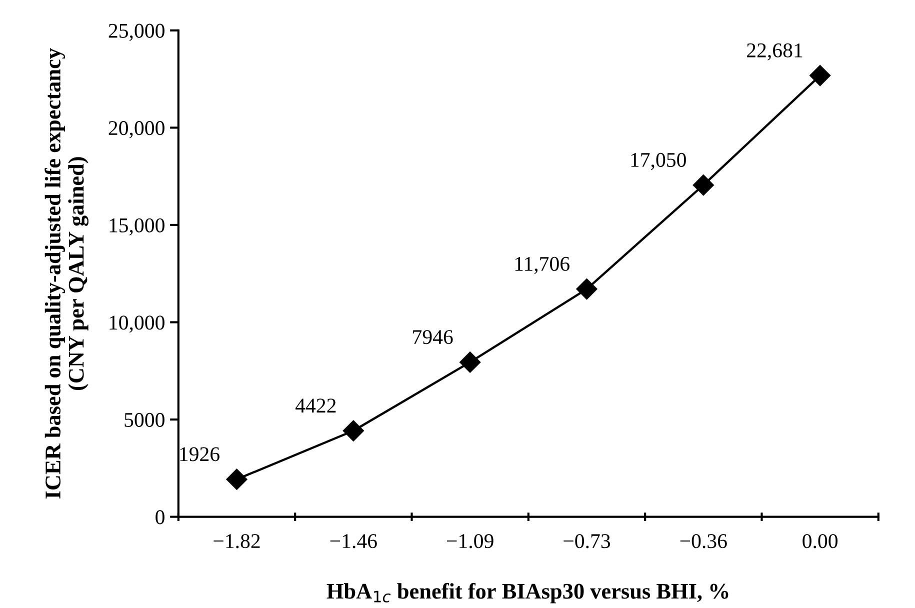  I want to click on y-tick-label: 0, so click(160, 517).